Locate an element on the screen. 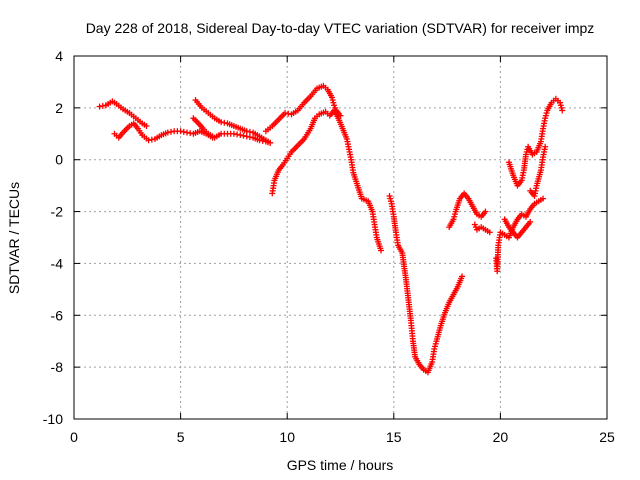 This screenshot has width=640, height=480. y-tick-label: -6 is located at coordinates (57, 315).